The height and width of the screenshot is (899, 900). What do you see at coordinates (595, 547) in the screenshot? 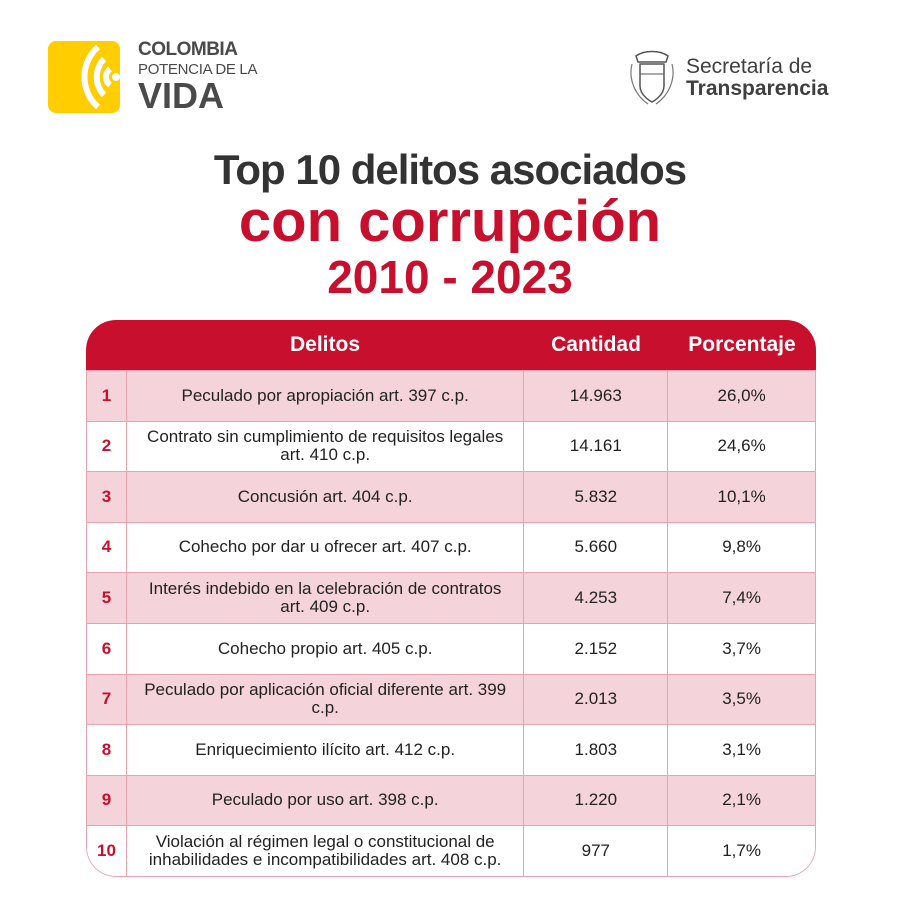
I see `row-cantidad: 5.660` at bounding box center [595, 547].